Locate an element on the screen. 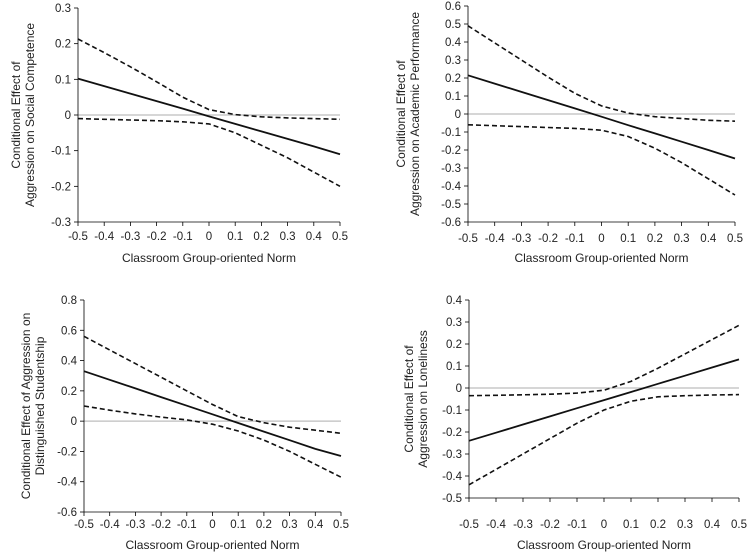  y-tick-label: -0.6 is located at coordinates (67, 513).